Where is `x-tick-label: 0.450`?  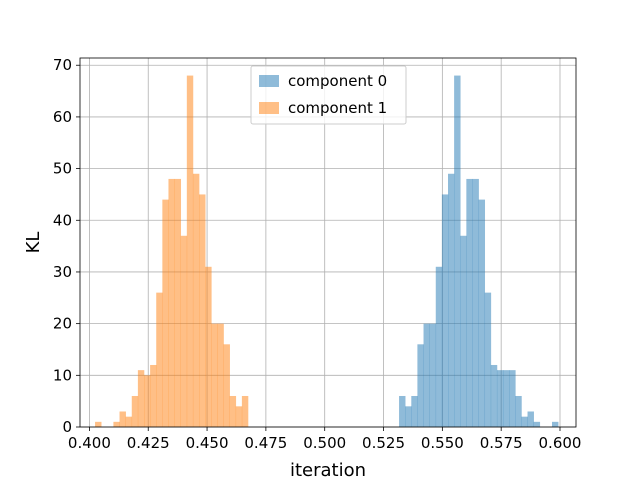 x-tick-label: 0.450 is located at coordinates (207, 443).